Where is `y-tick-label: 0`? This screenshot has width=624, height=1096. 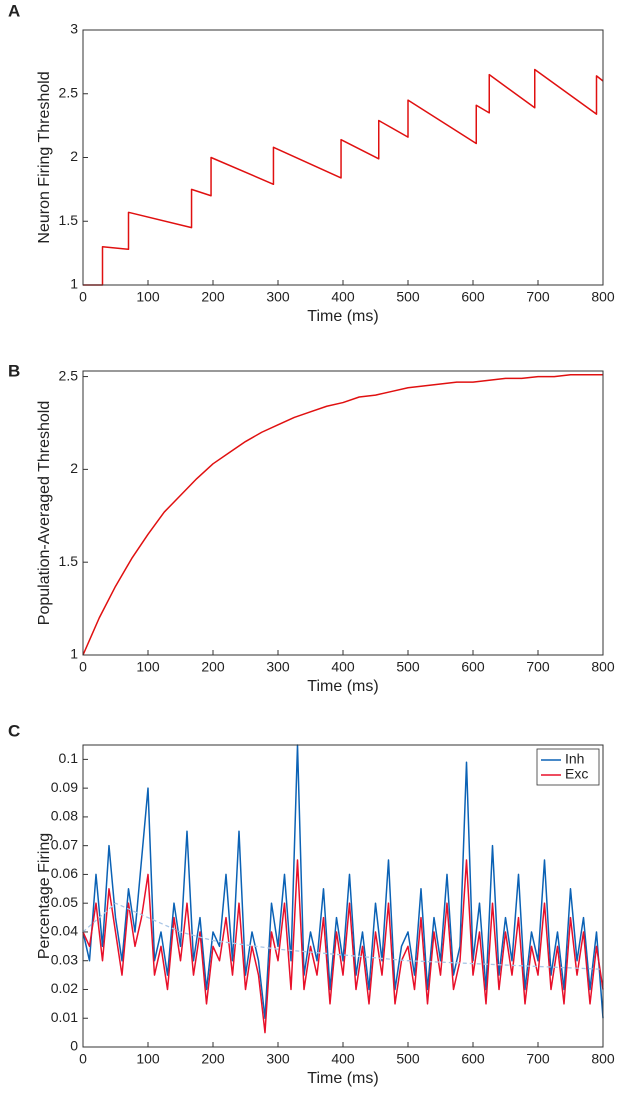
y-tick-label: 0 is located at coordinates (74, 1046).